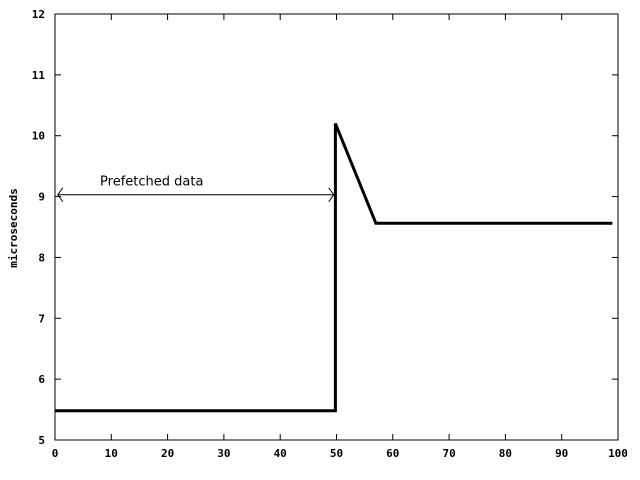  Describe the element at coordinates (561, 453) in the screenshot. I see `x-tick-label: 90` at that location.